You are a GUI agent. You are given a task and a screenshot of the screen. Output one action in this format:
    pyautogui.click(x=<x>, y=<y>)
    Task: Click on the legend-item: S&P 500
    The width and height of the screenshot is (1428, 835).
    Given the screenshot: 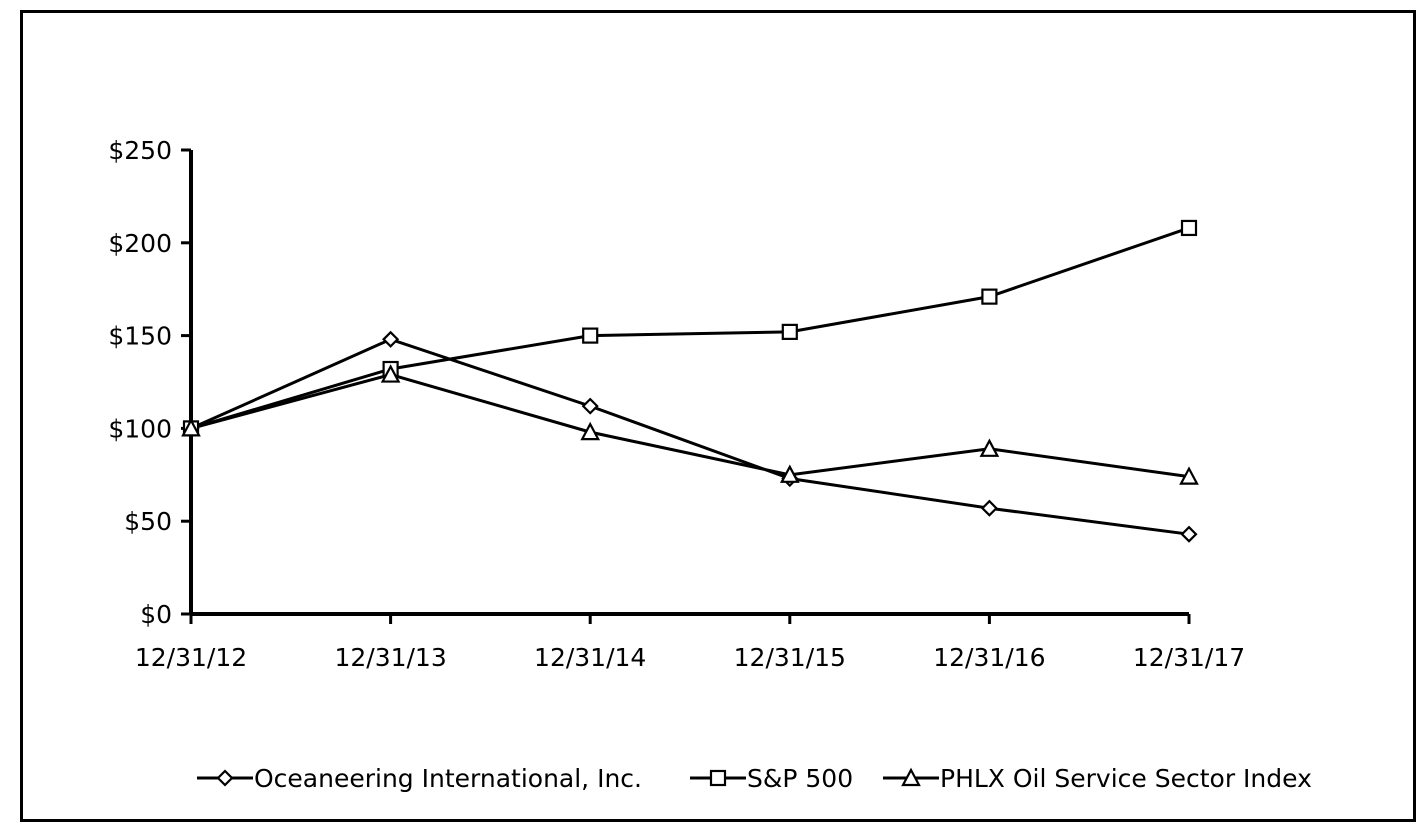 What is the action you would take?
    pyautogui.click(x=771, y=778)
    